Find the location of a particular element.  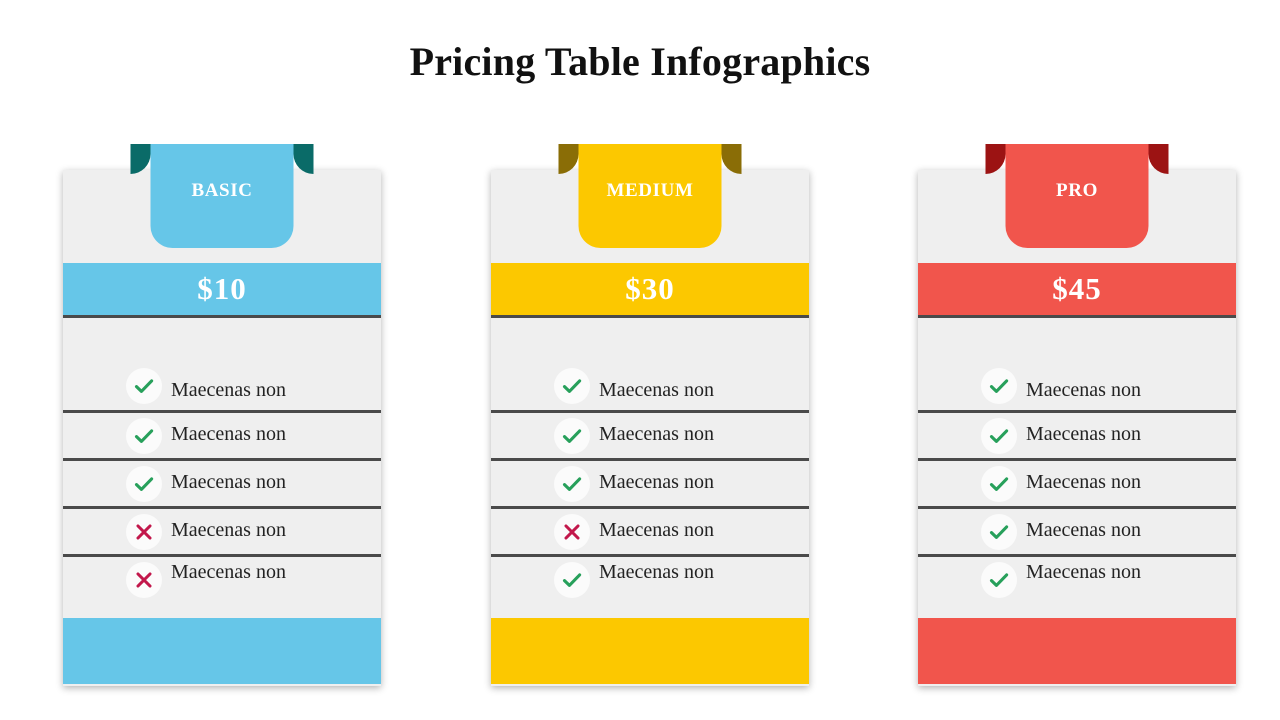

page-title: Pricing Table Infographics is located at coordinates (640, 61).